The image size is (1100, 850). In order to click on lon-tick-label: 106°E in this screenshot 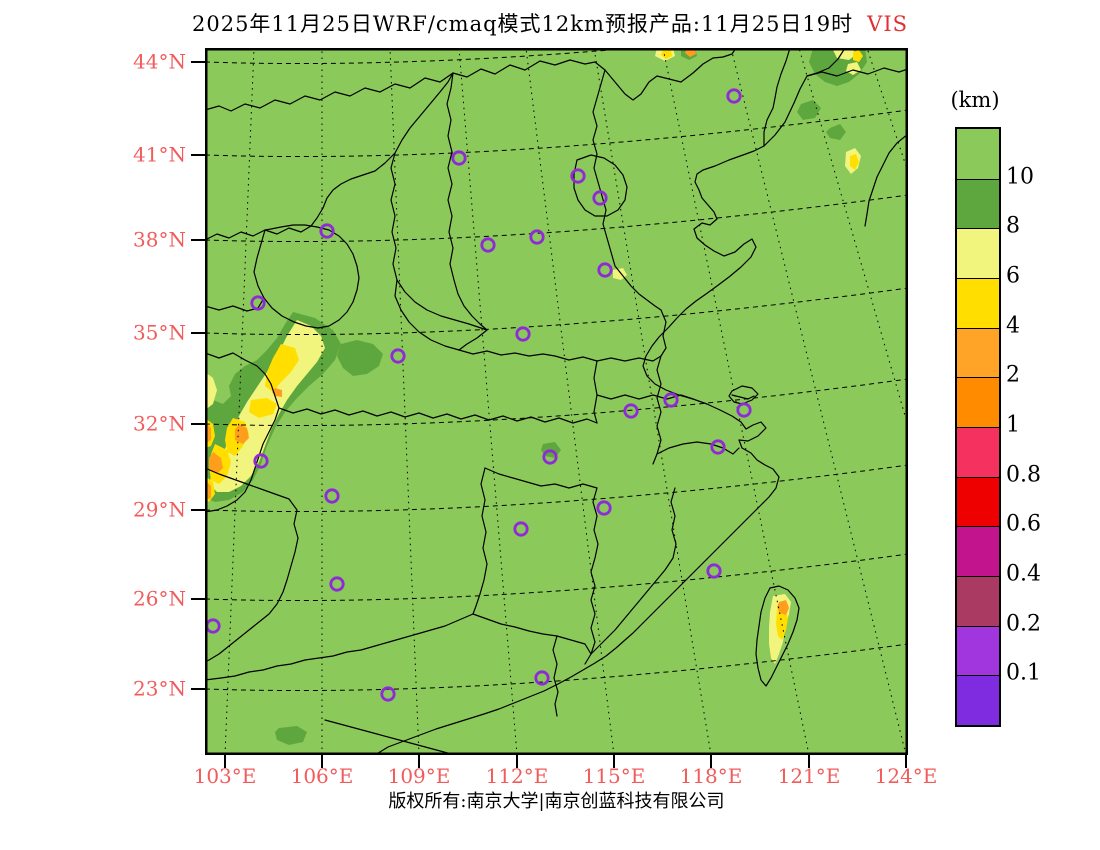, I will do `click(322, 776)`.